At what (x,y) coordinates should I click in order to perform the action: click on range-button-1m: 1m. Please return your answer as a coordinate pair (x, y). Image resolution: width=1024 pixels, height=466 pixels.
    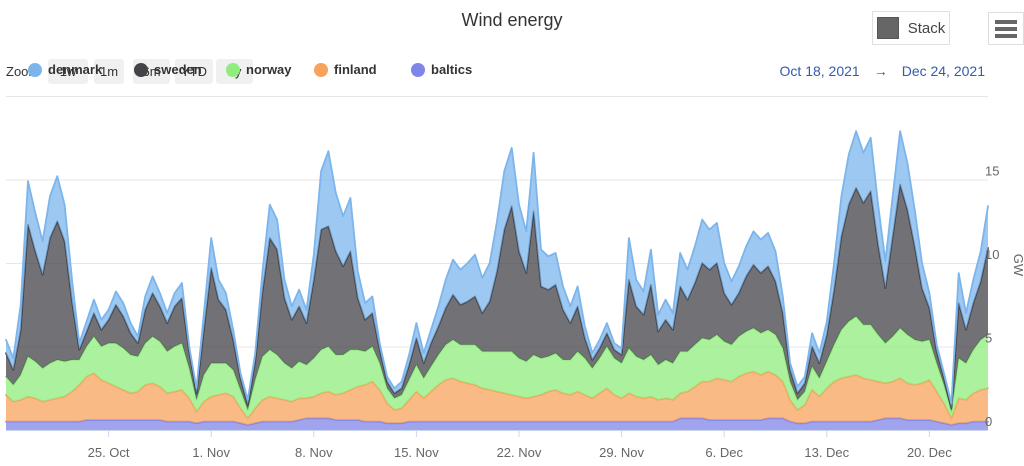
    Looking at the image, I should click on (109, 71).